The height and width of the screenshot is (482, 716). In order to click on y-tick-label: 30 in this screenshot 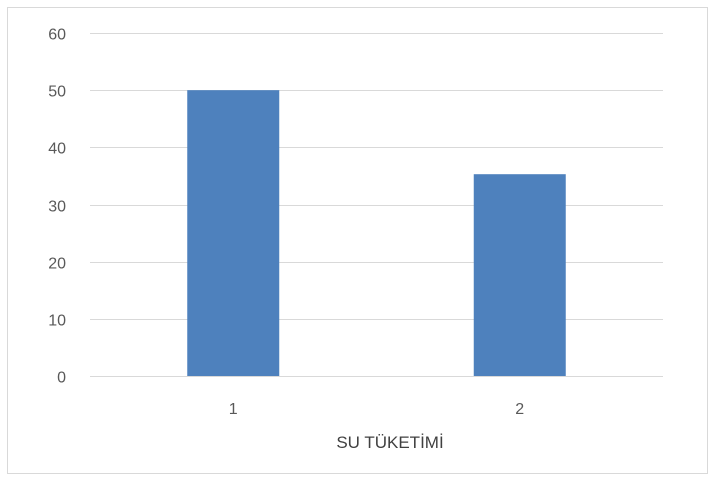, I will do `click(57, 207)`.